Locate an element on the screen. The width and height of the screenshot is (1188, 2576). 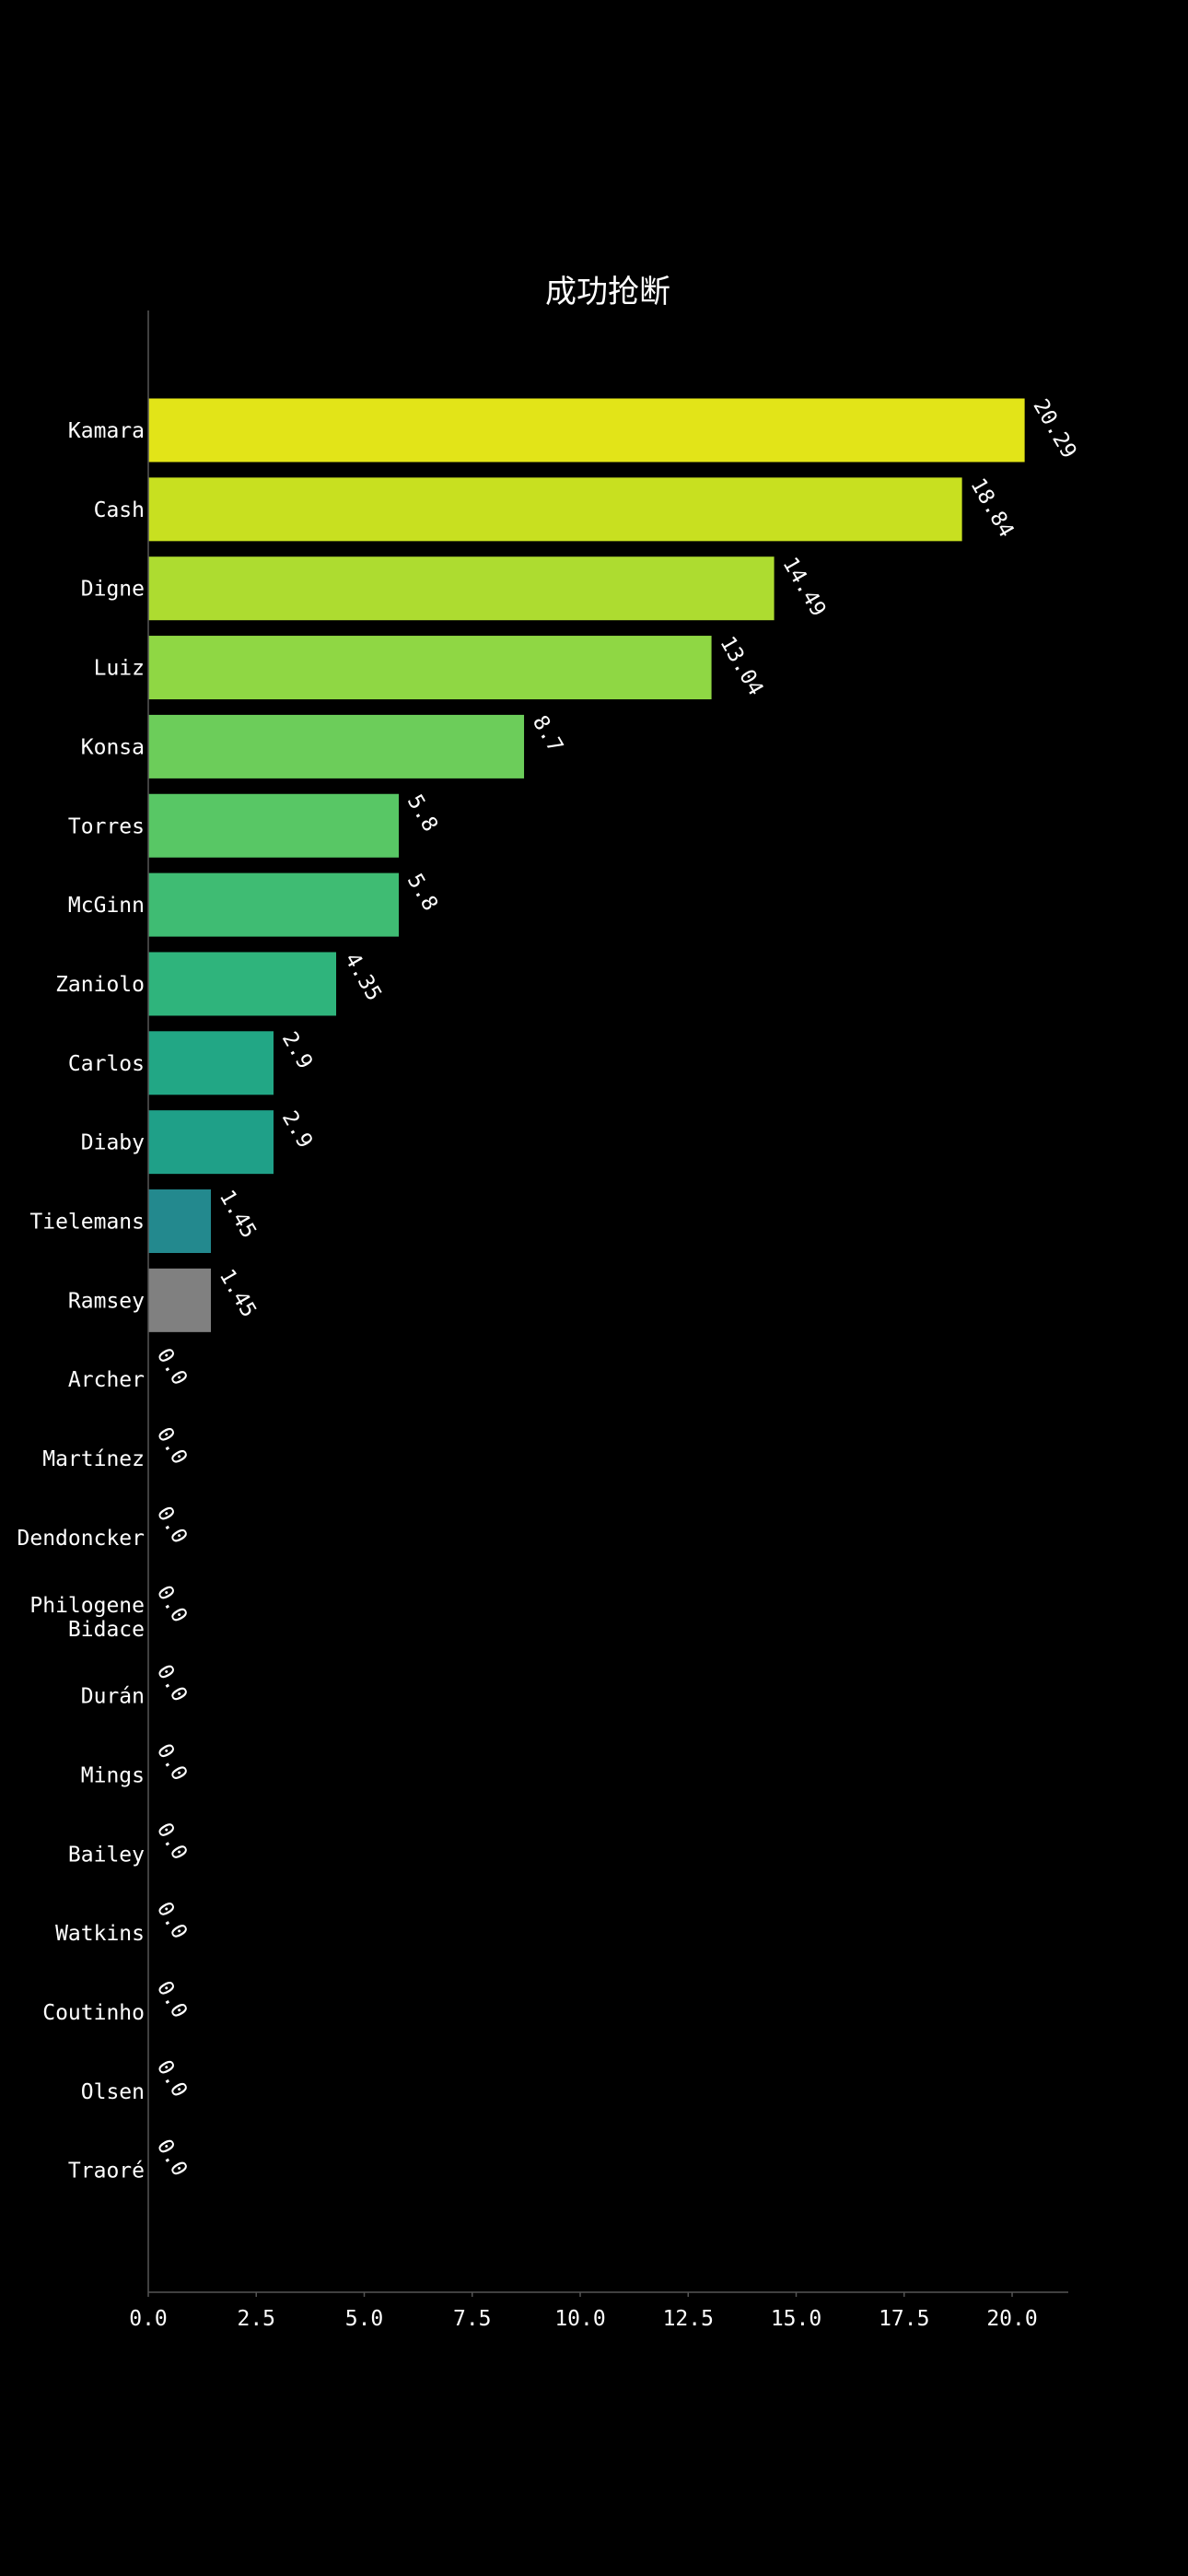
x-tick-label: 2.5 is located at coordinates (256, 2319).